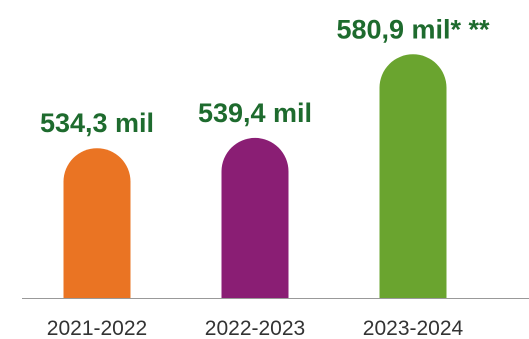  I want to click on bar-2022-2023, so click(255, 217).